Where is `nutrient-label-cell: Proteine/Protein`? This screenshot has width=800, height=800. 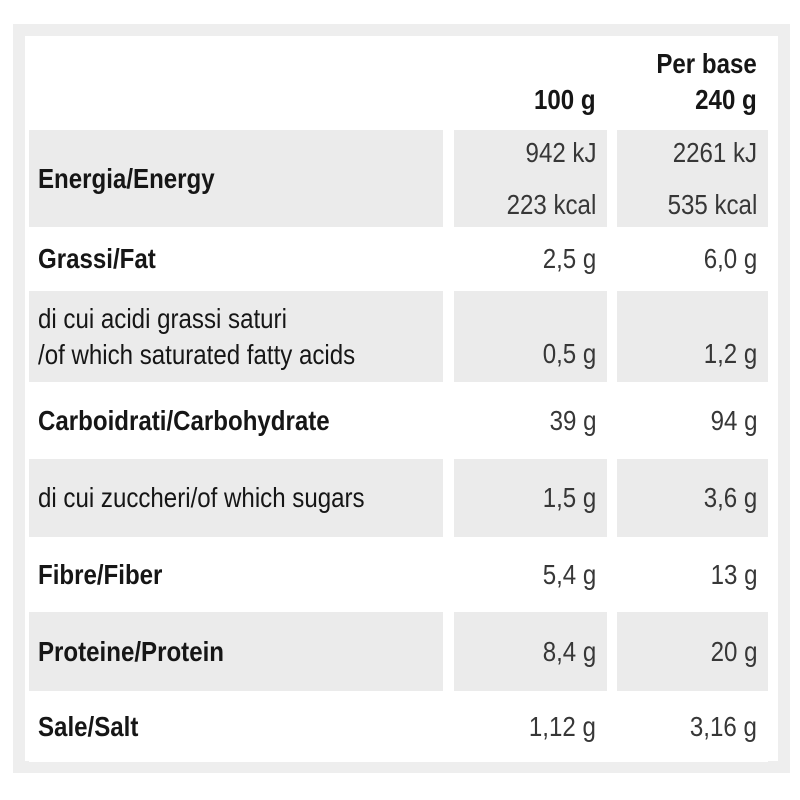
nutrient-label-cell: Proteine/Protein is located at coordinates (236, 651).